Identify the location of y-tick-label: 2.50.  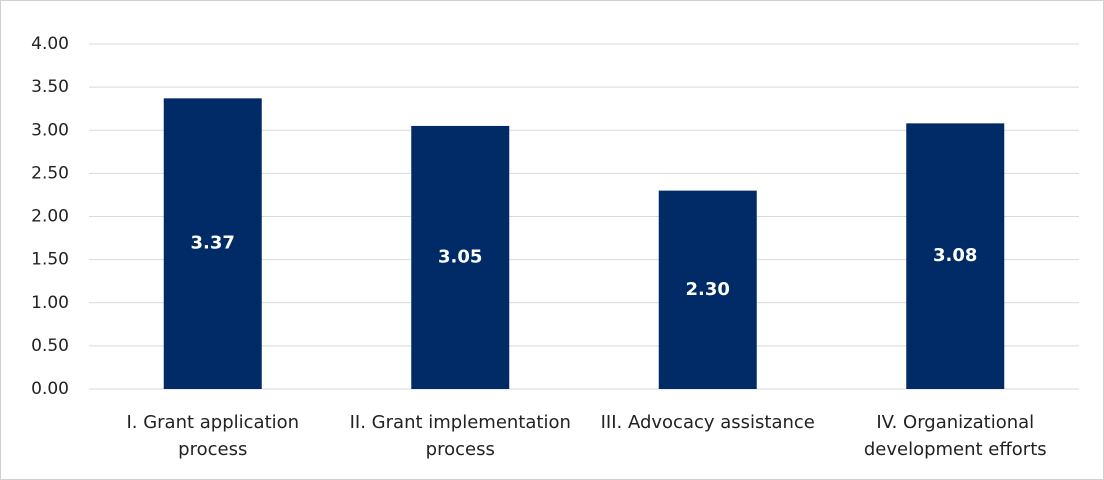
(50, 173).